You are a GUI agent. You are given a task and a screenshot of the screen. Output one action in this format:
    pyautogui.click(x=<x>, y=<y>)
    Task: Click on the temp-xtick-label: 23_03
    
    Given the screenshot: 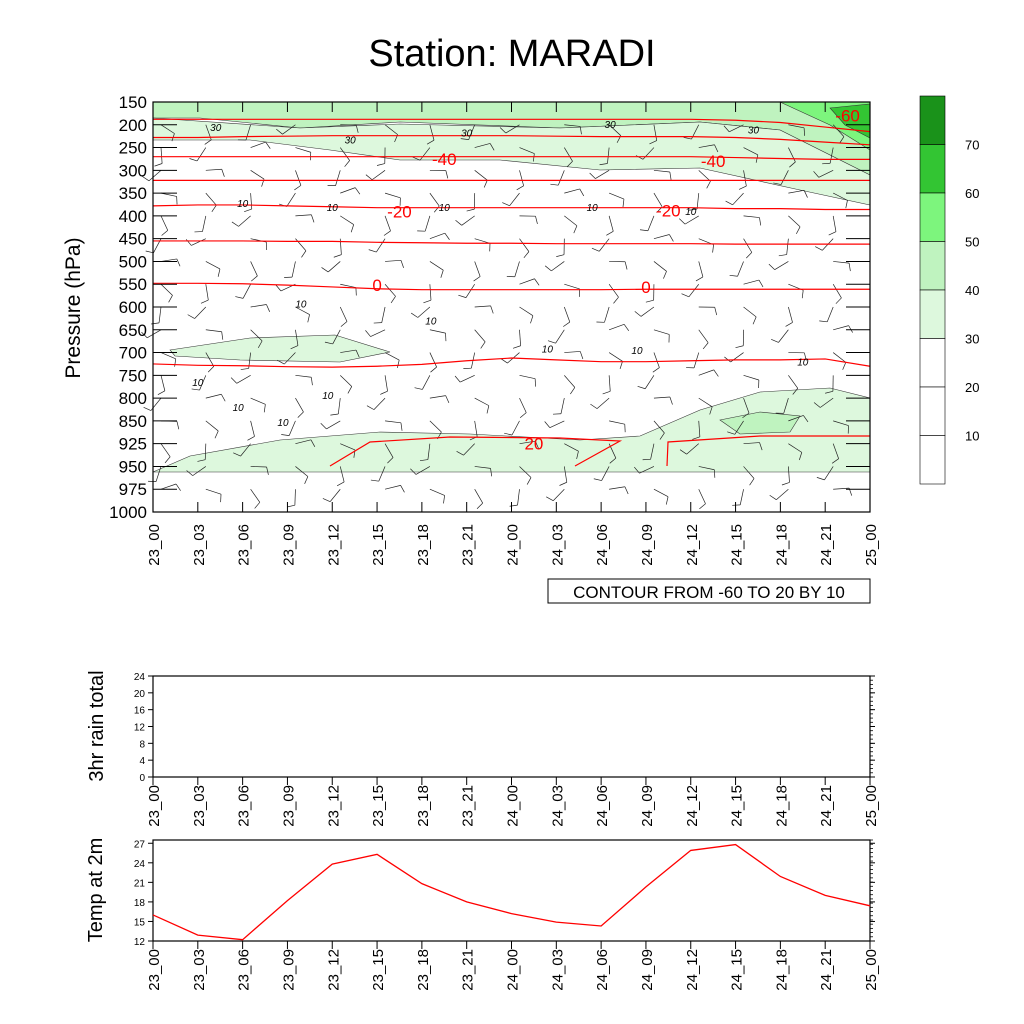 What is the action you would take?
    pyautogui.click(x=199, y=970)
    